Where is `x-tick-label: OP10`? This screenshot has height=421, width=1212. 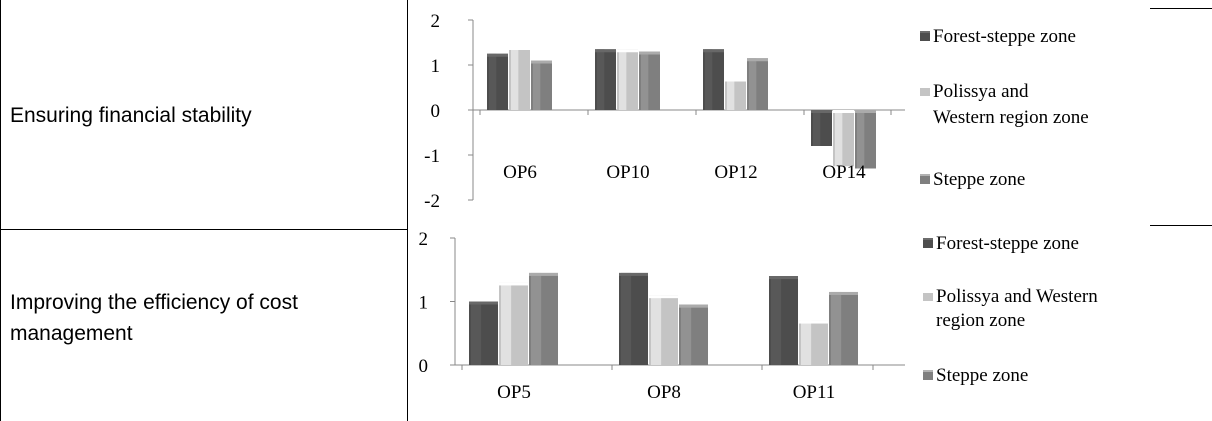
x-tick-label: OP10 is located at coordinates (627, 172).